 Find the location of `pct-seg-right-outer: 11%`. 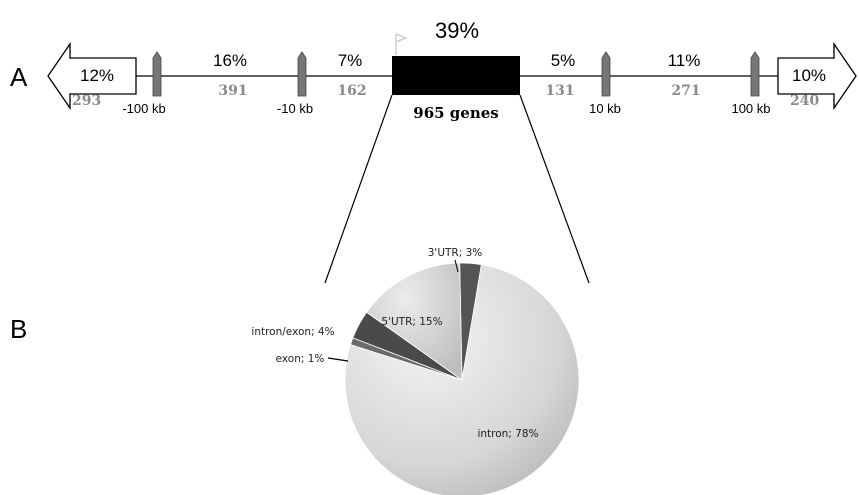

pct-seg-right-outer: 11% is located at coordinates (684, 60).